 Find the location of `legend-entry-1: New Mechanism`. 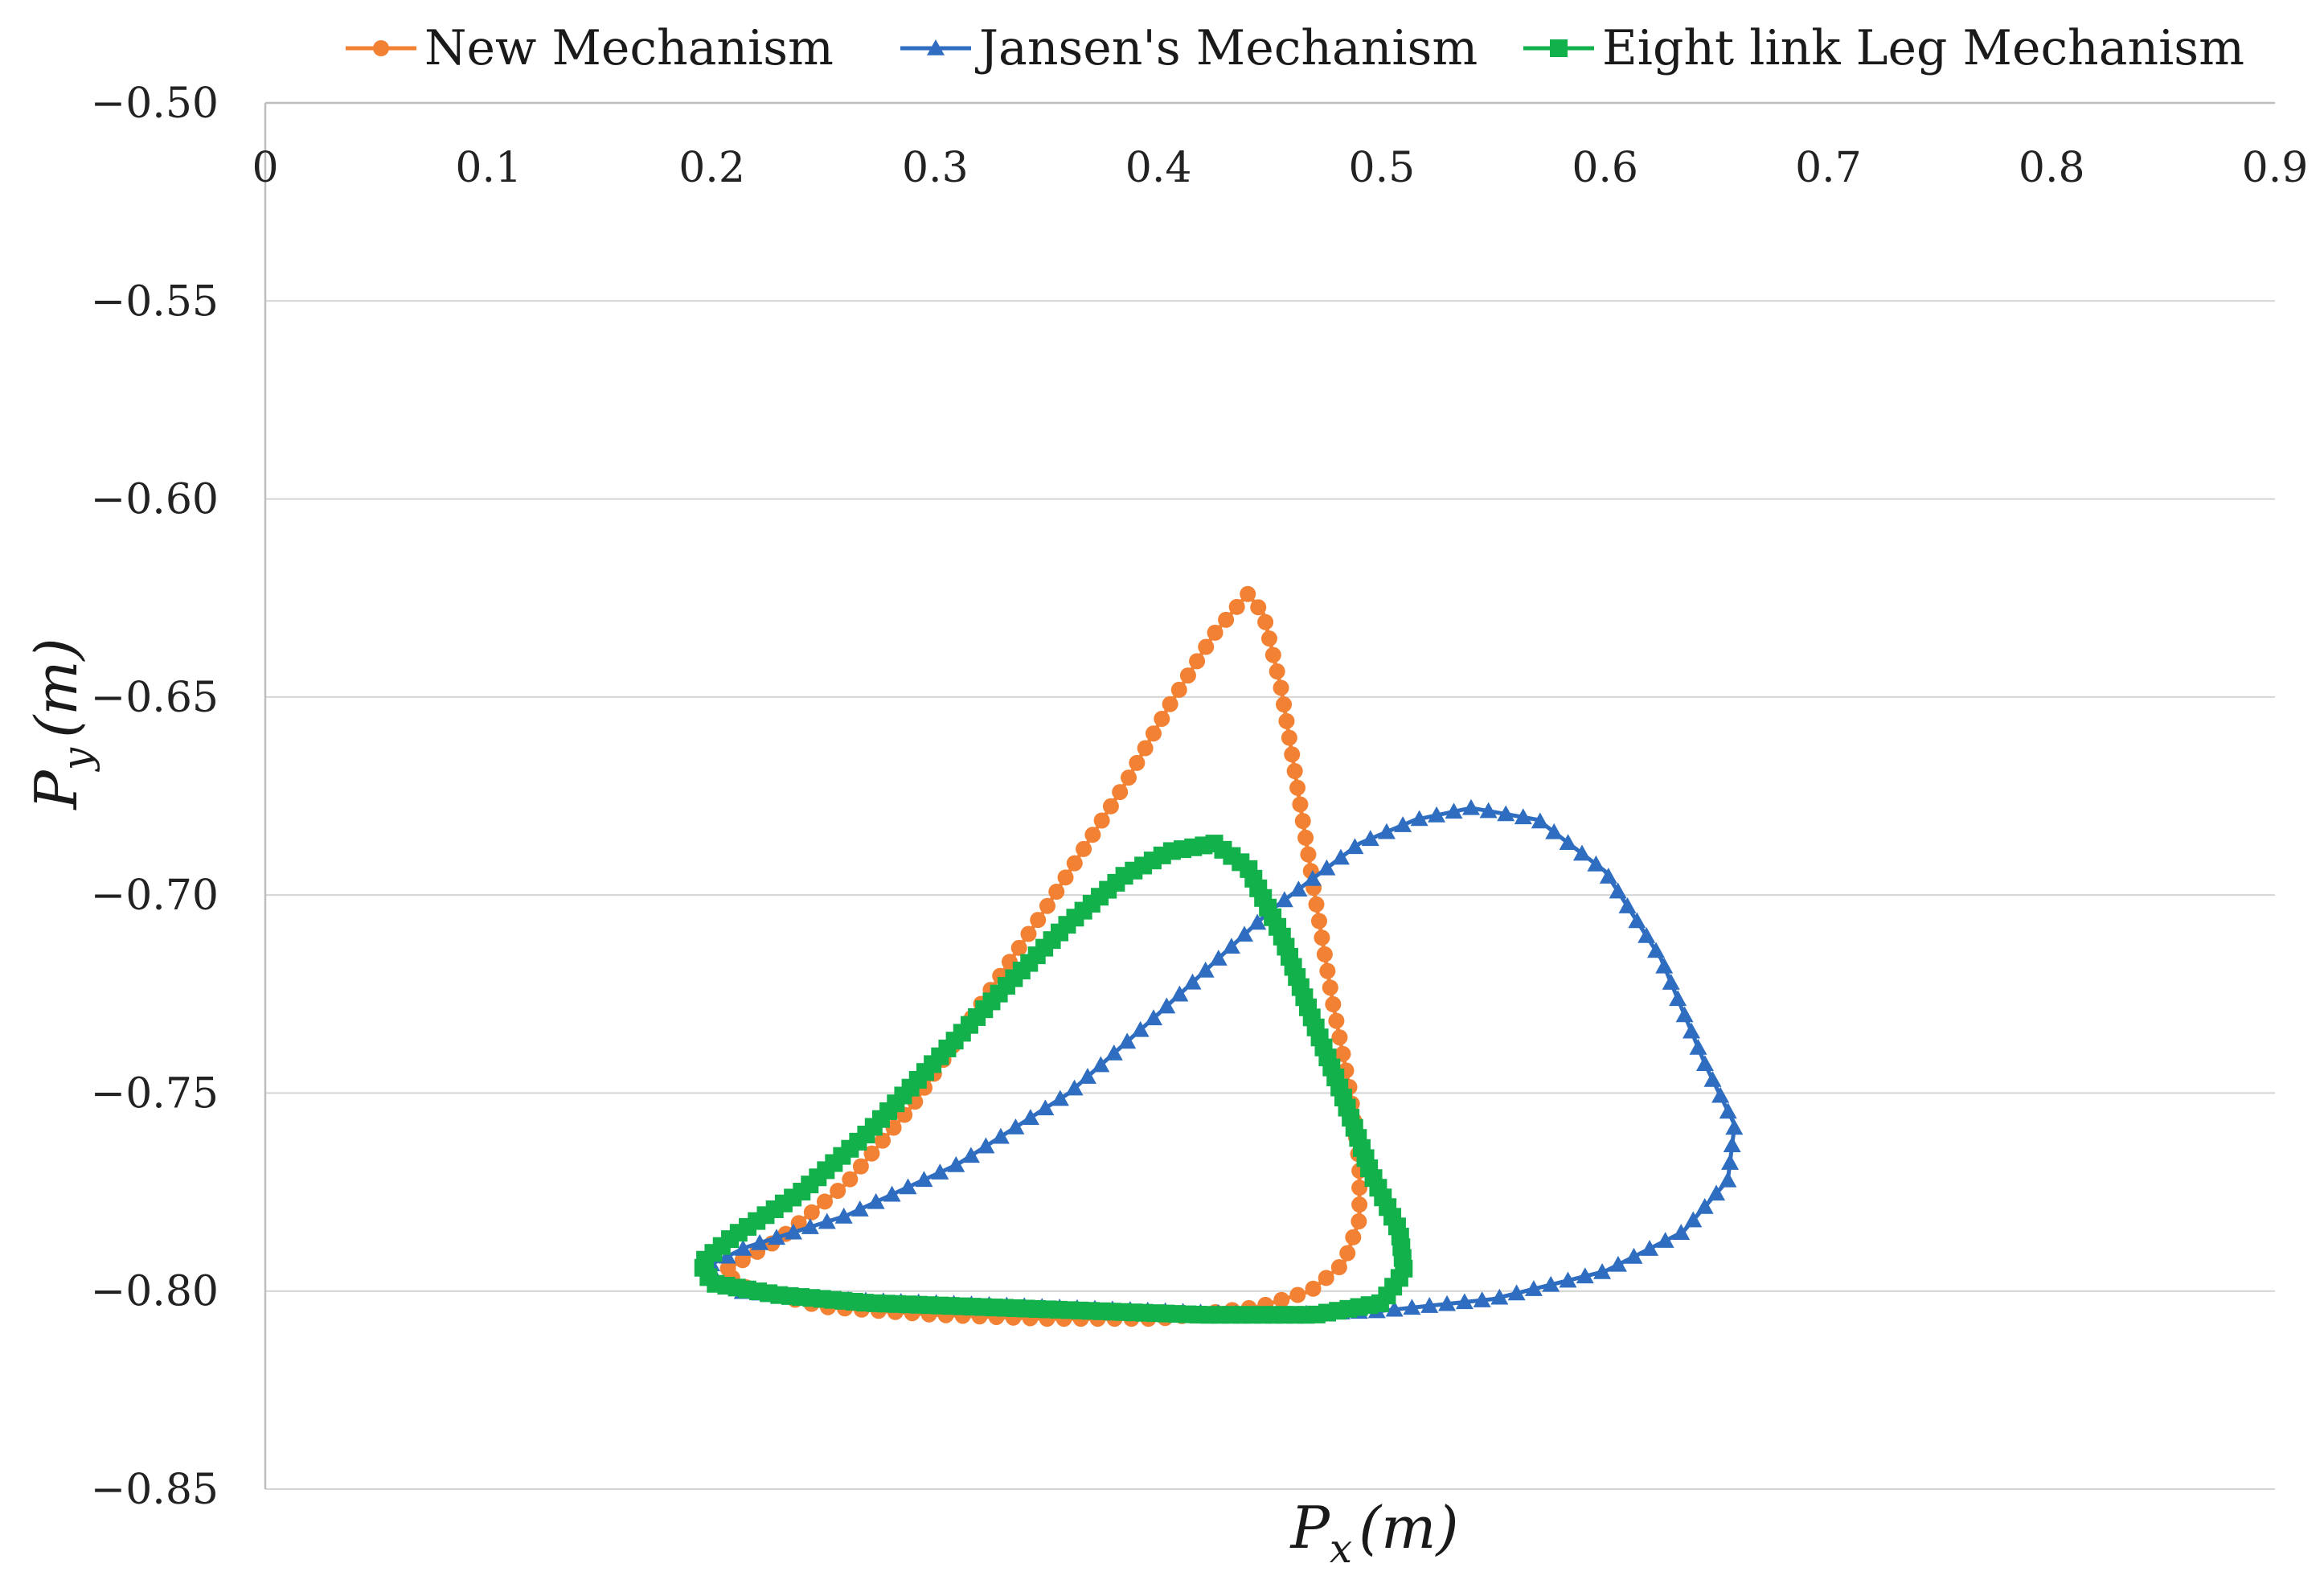

legend-entry-1: New Mechanism is located at coordinates (590, 48).